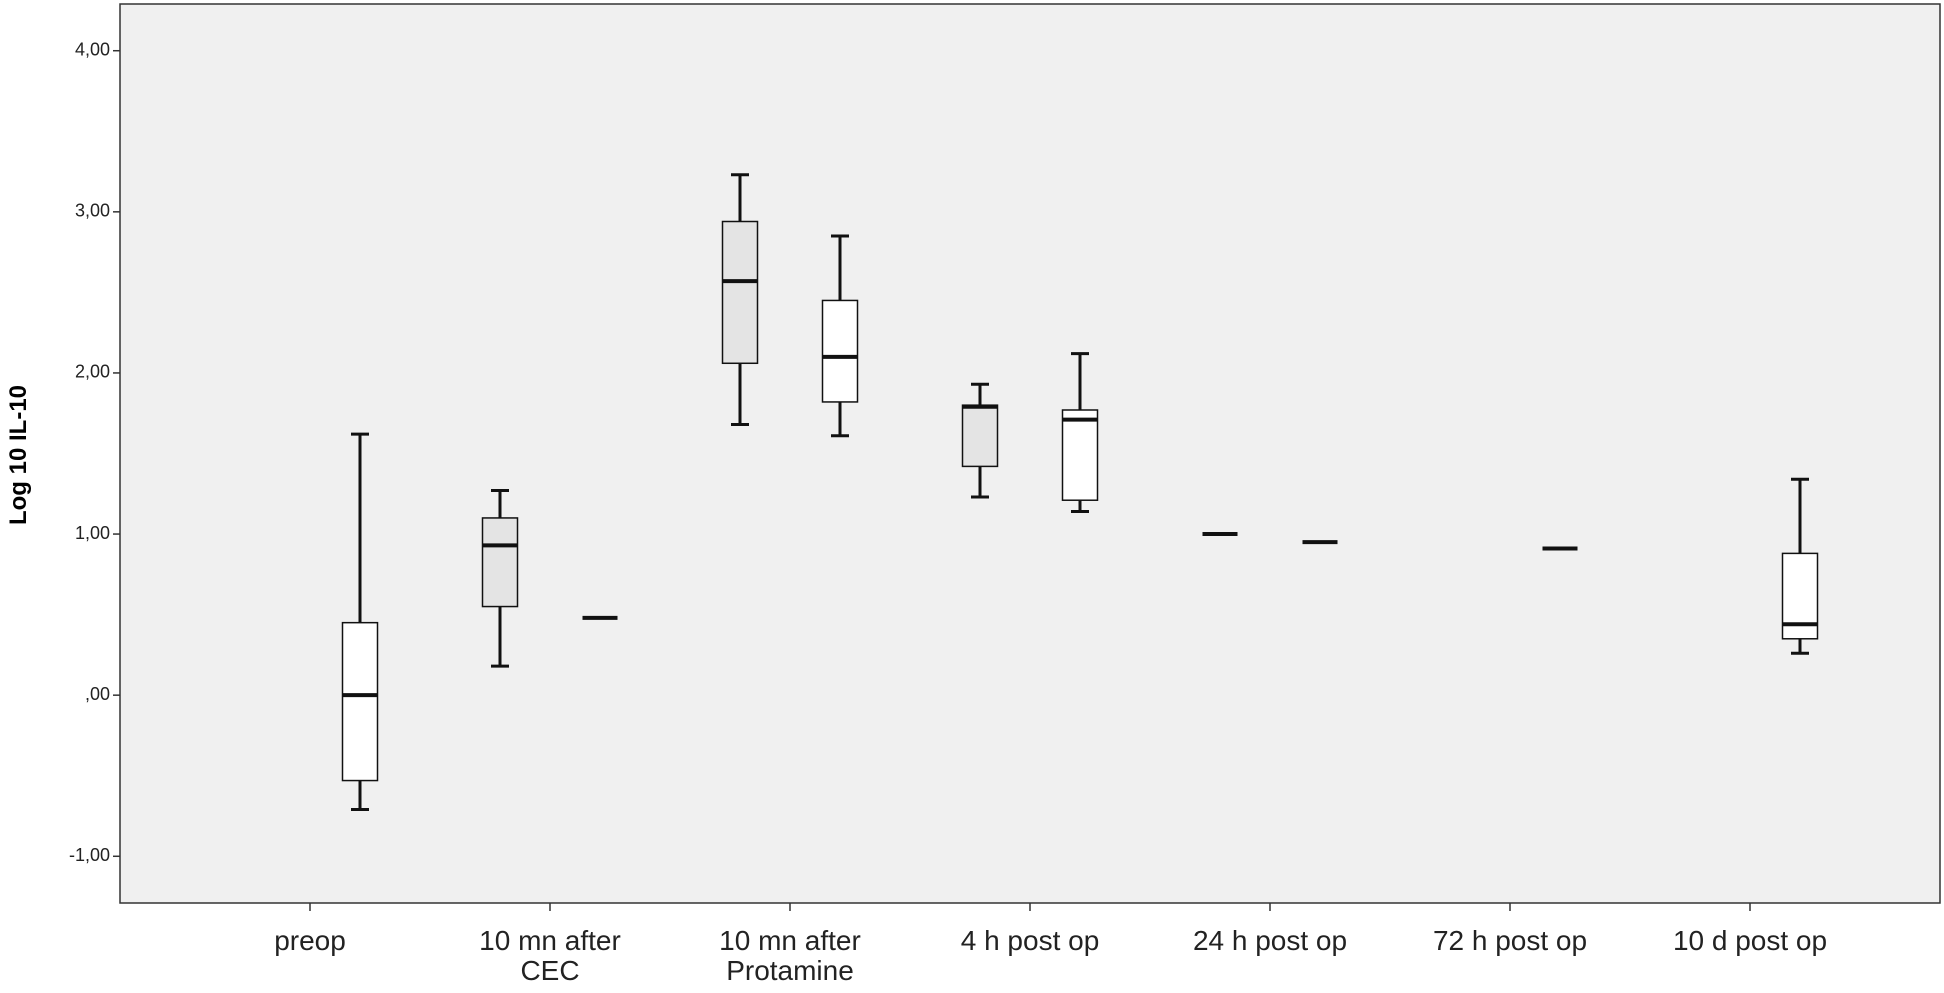 The width and height of the screenshot is (1944, 993). Describe the element at coordinates (18, 455) in the screenshot. I see `y-axis-label: Log 10 IL-10` at that location.